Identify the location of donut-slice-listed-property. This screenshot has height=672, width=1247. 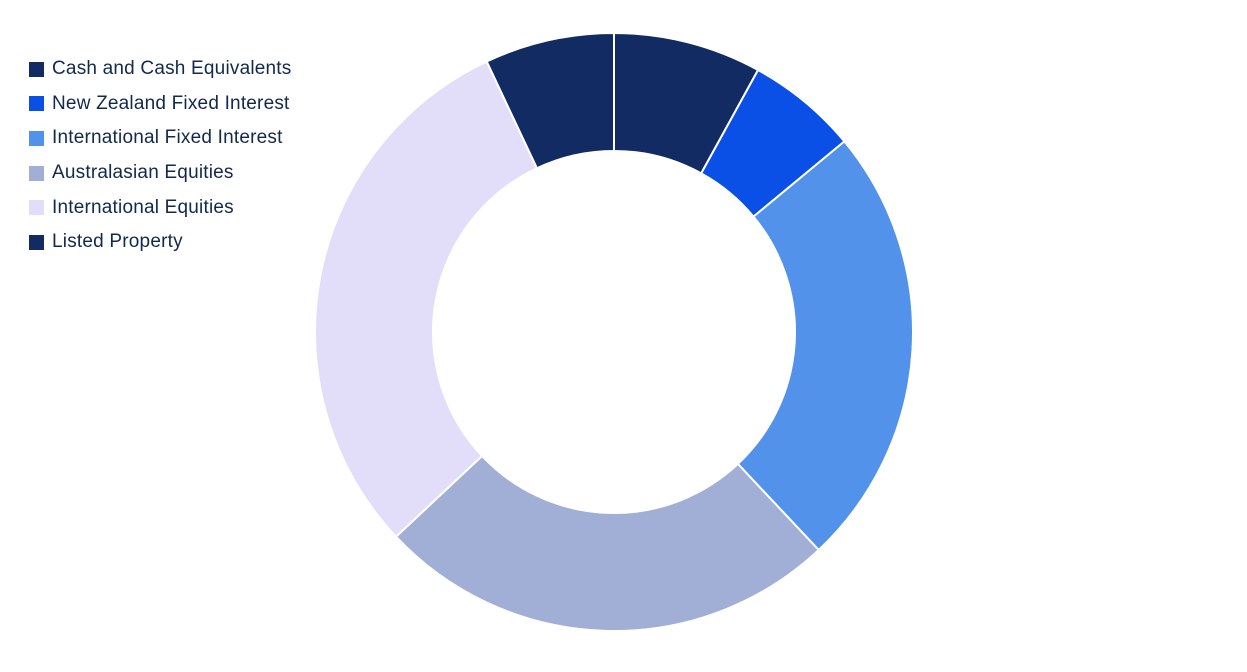
(550, 100).